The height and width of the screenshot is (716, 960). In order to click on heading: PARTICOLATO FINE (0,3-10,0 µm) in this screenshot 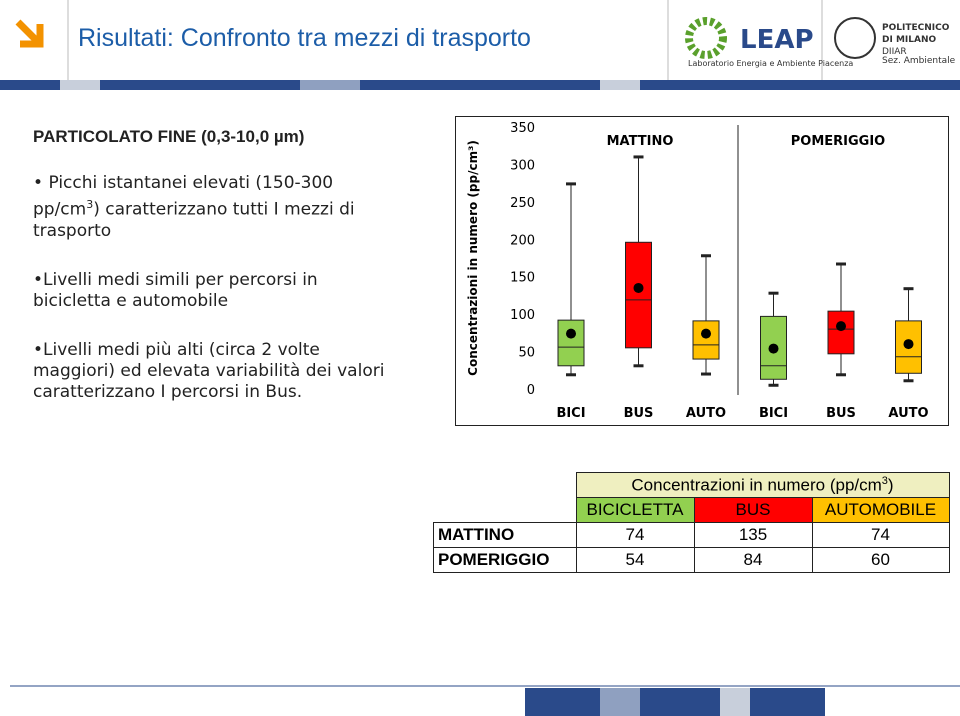, I will do `click(169, 136)`.